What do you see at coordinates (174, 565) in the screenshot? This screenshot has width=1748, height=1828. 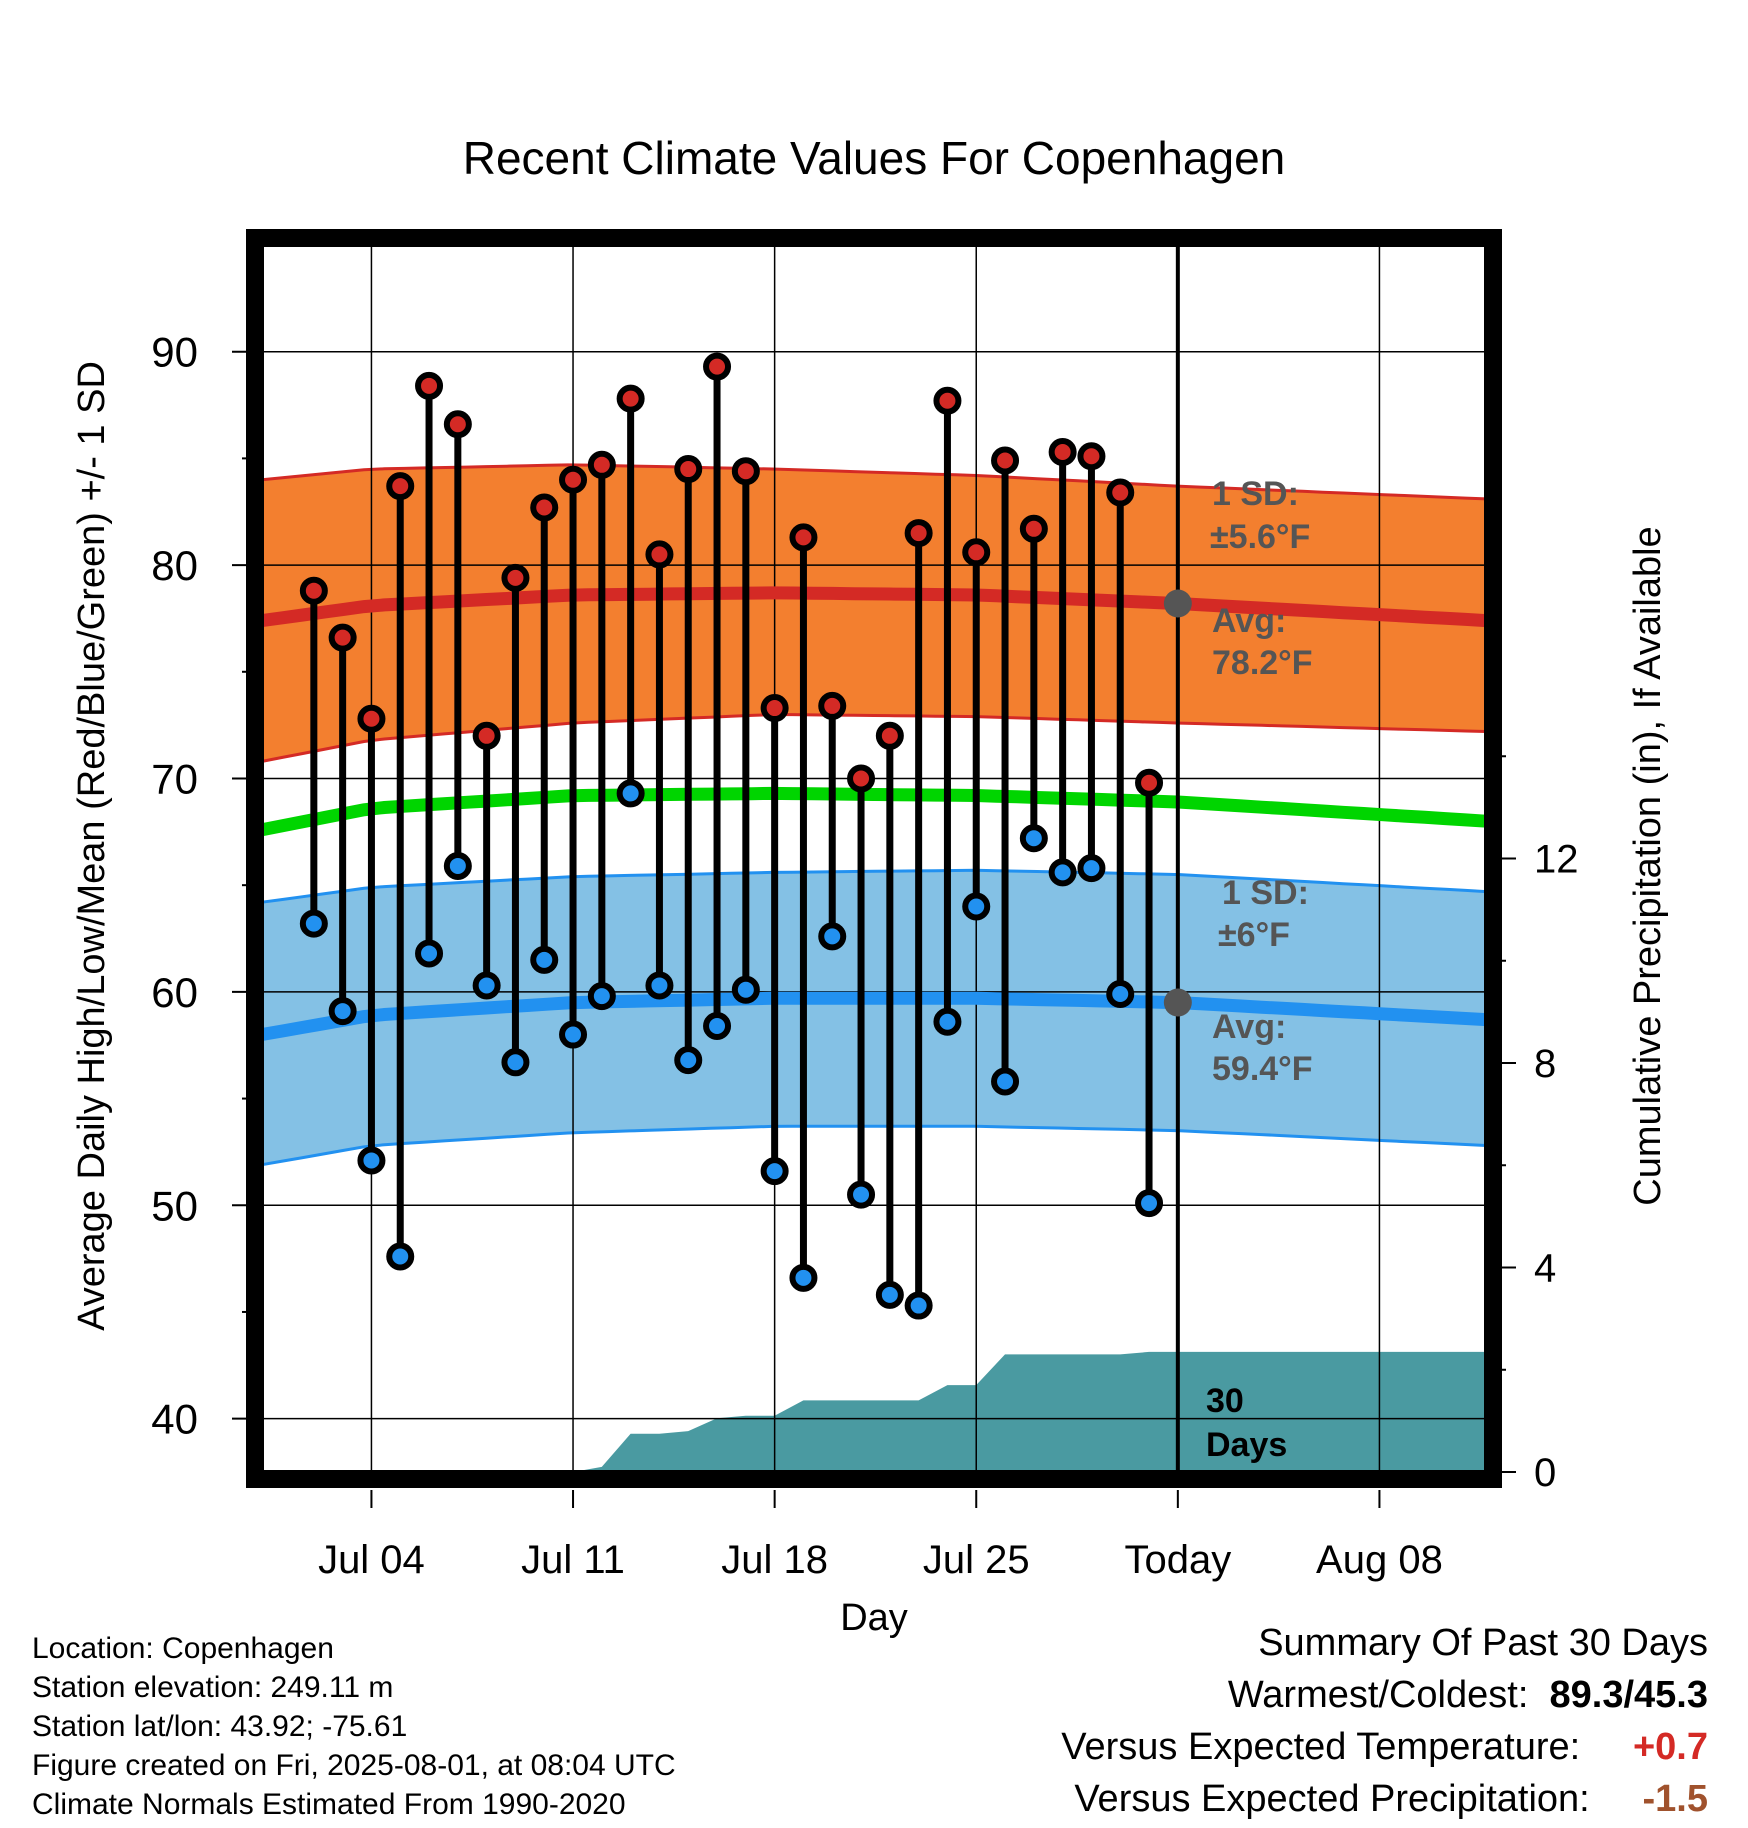 I see `y-tick-label: 80` at bounding box center [174, 565].